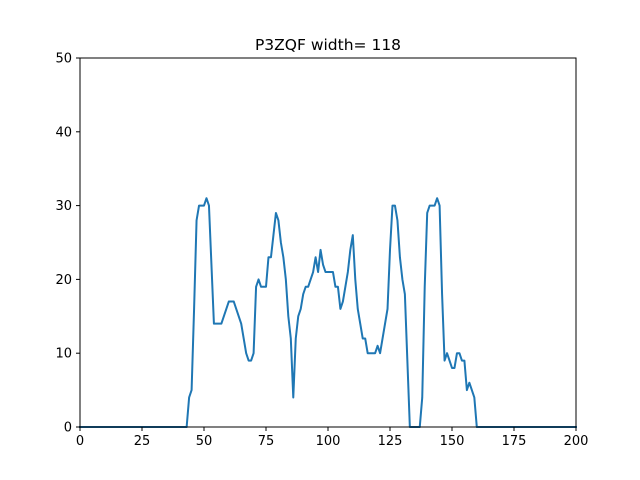  I want to click on x-tick-label-2: 50, so click(204, 441).